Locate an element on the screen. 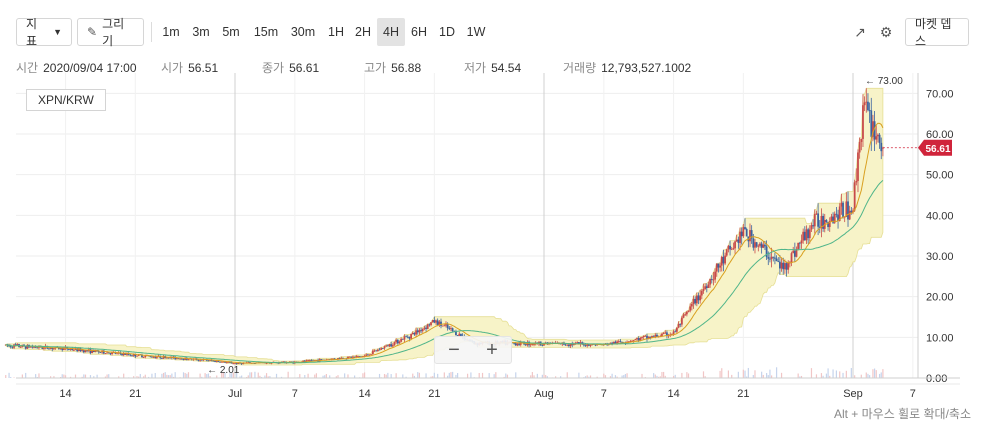 The height and width of the screenshot is (425, 988). interval-30m: 30m is located at coordinates (303, 32).